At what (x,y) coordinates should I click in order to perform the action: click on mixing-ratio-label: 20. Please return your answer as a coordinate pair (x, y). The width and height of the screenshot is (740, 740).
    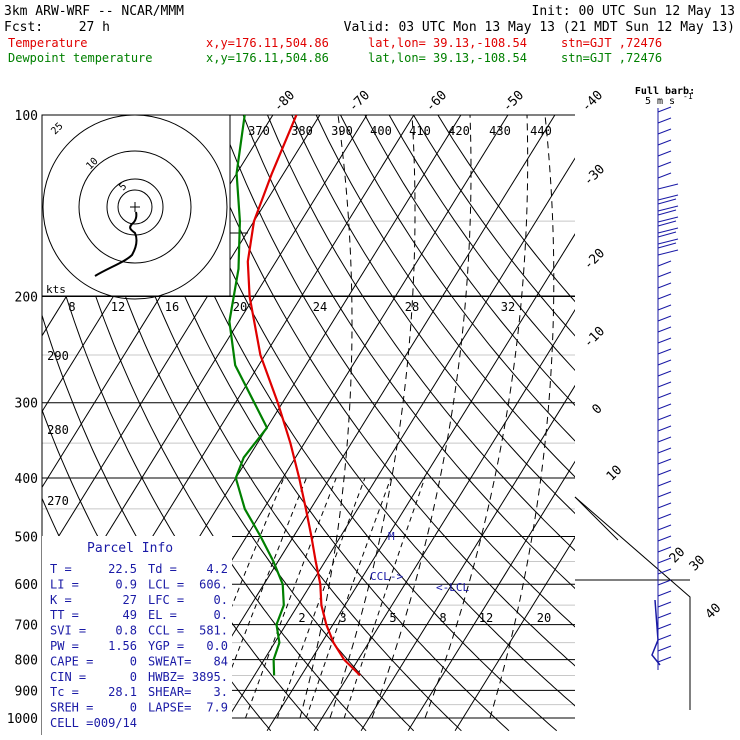
    Looking at the image, I should click on (544, 618).